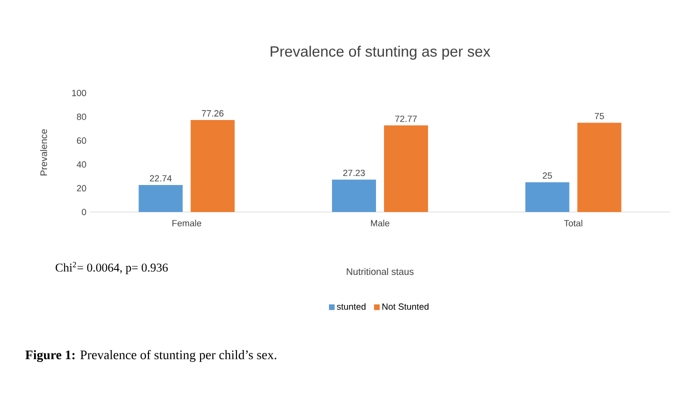 The width and height of the screenshot is (683, 404). Describe the element at coordinates (354, 173) in the screenshot. I see `data-label: 27.23` at that location.